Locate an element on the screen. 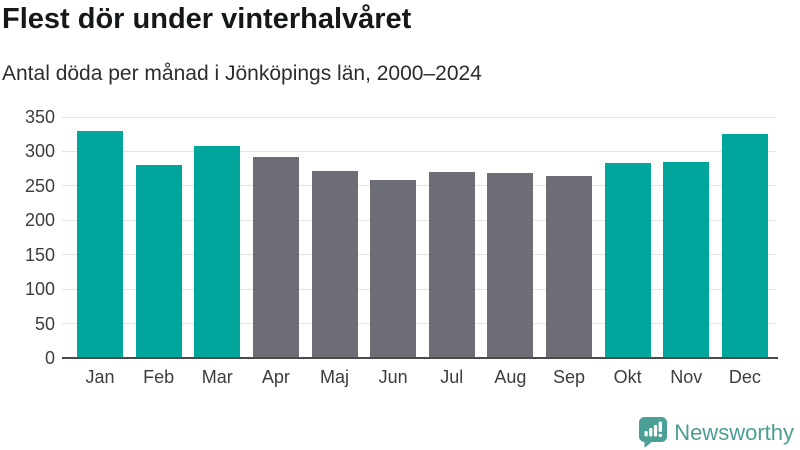  y-tick-250: 250 is located at coordinates (39, 185).